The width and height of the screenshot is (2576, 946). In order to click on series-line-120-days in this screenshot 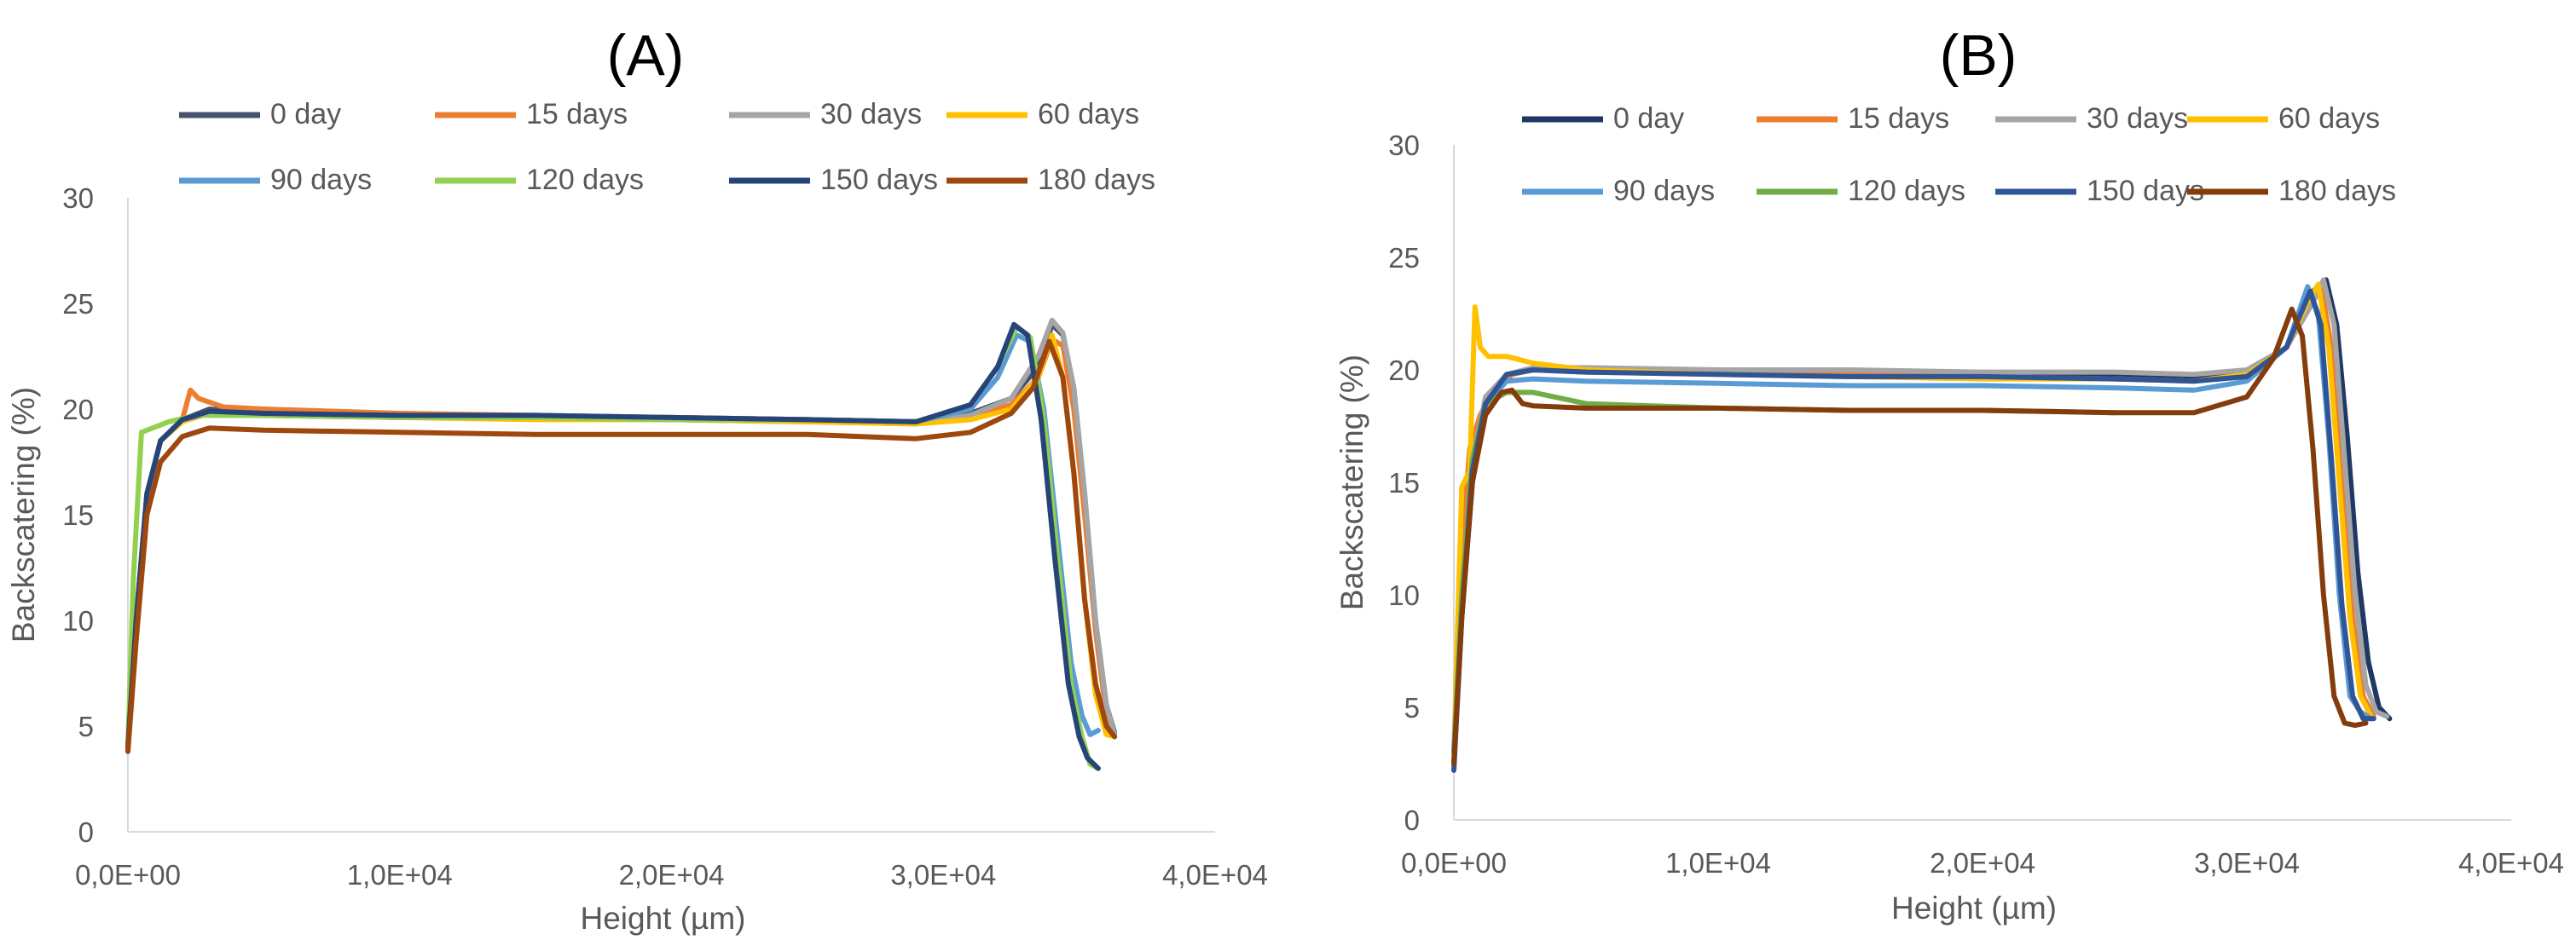, I will do `click(1784, 577)`.